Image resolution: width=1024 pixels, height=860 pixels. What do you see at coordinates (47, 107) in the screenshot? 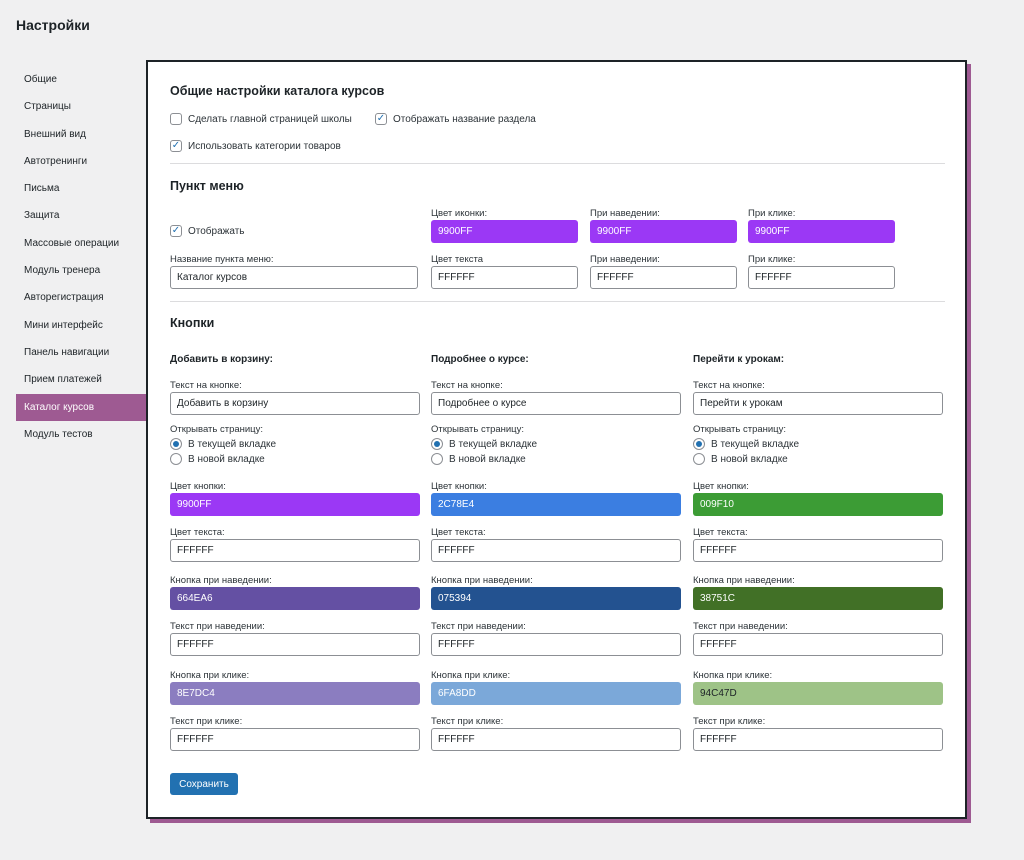
I see `sidebar-item-pages: Страницы` at bounding box center [47, 107].